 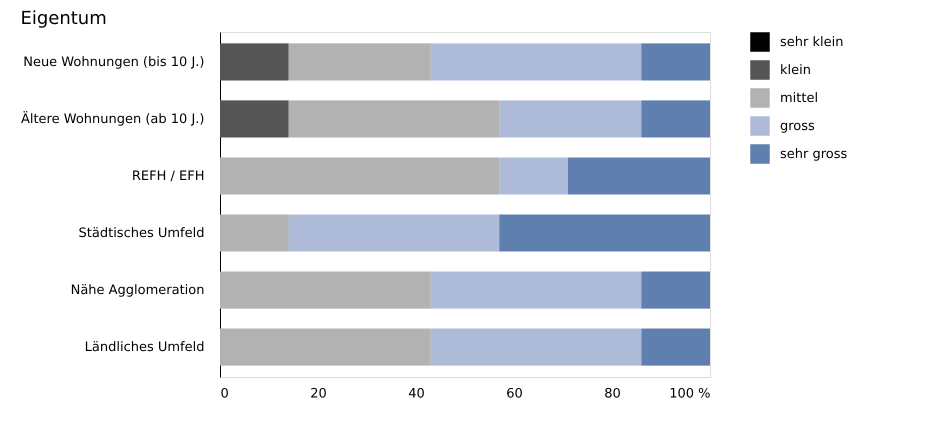 I want to click on legend-label: mittel, so click(x=799, y=98).